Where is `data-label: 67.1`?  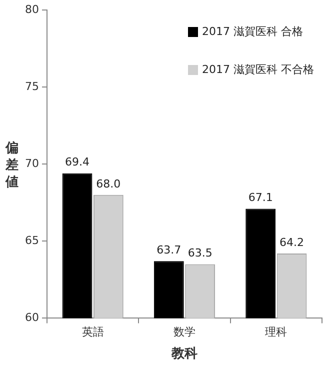
data-label: 67.1 is located at coordinates (260, 197).